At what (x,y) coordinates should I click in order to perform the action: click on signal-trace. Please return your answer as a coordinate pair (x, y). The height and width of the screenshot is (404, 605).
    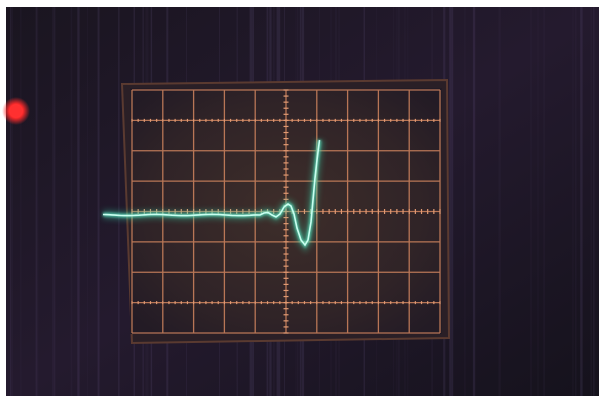
    Looking at the image, I should click on (212, 194).